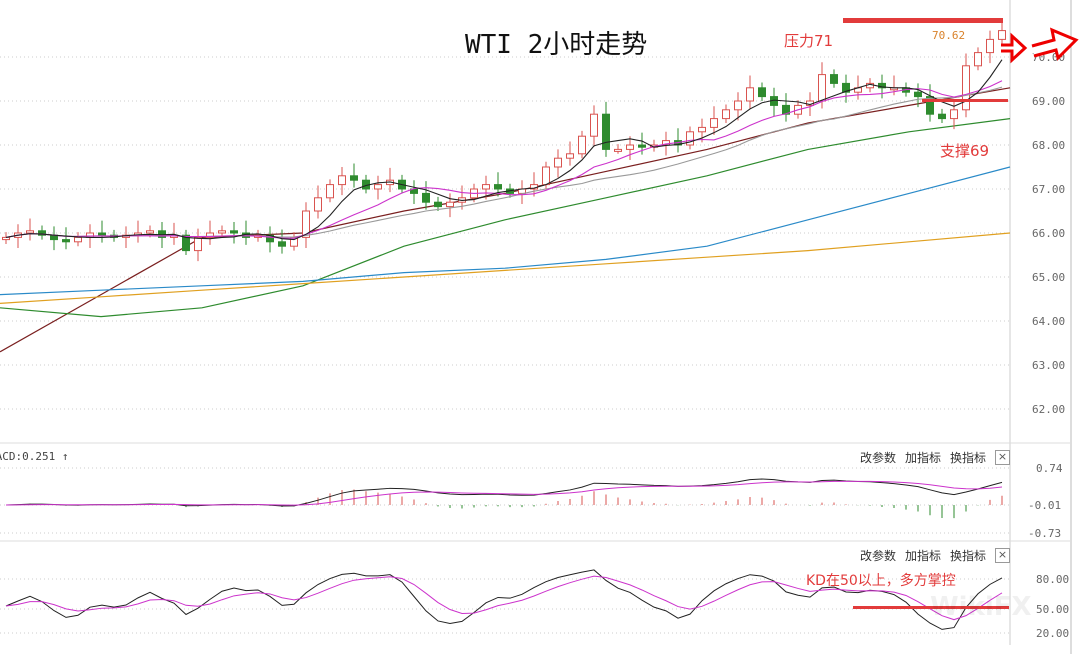  I want to click on price-tick-label: 64.00, so click(1048, 321).